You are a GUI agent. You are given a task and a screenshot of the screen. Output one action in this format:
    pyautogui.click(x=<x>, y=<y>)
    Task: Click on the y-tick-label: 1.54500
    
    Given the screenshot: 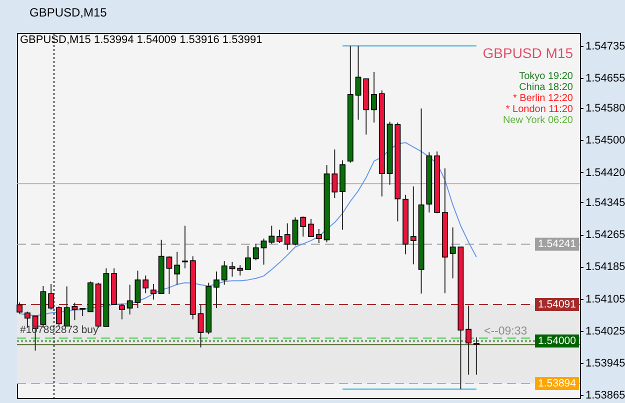 What is the action you would take?
    pyautogui.click(x=605, y=140)
    